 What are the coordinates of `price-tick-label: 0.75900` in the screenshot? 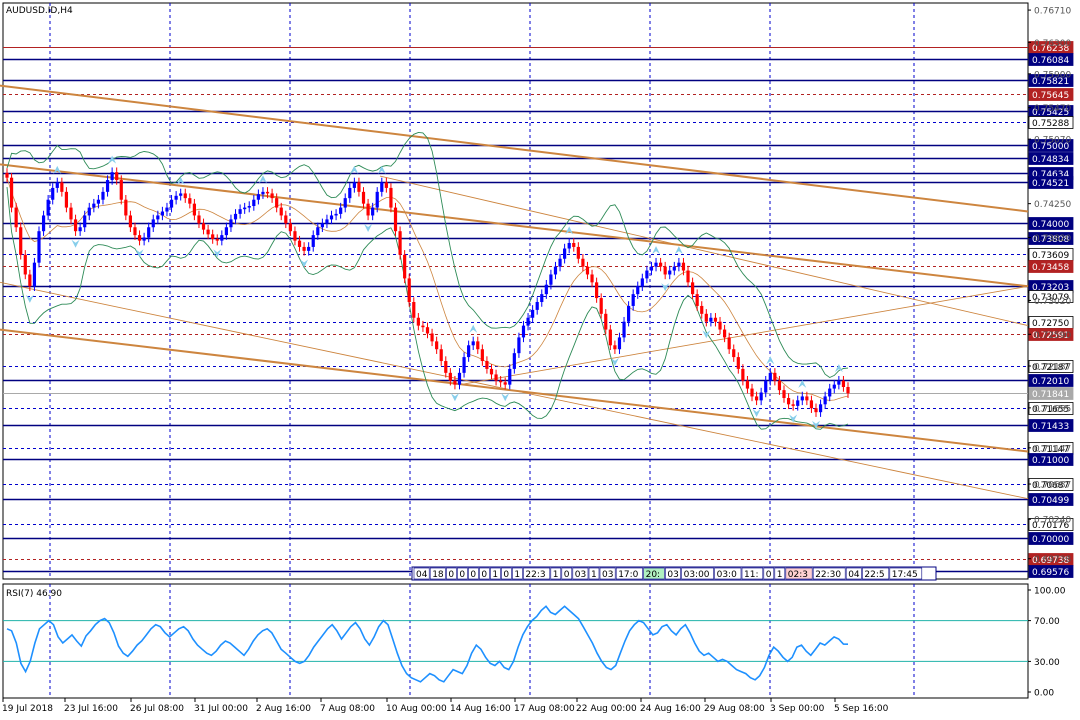 It's located at (1052, 75).